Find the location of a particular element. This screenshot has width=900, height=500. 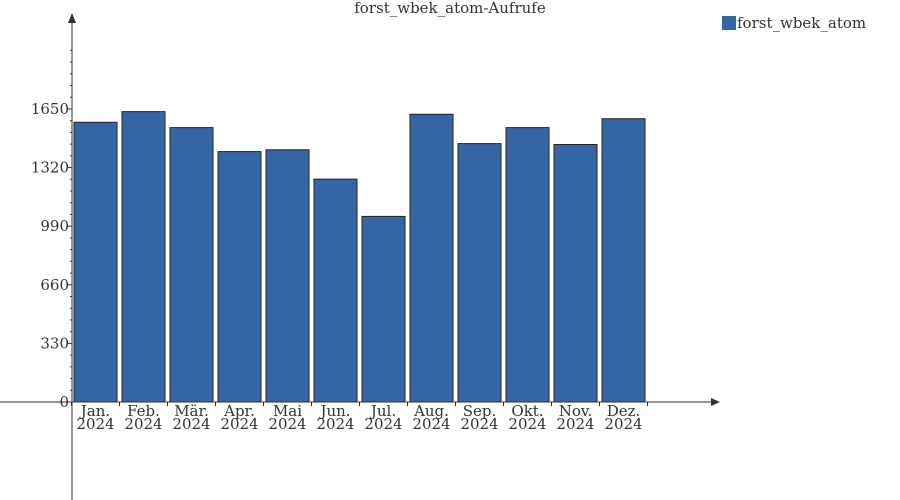

x-tick-label-month: Aug. is located at coordinates (431, 411).